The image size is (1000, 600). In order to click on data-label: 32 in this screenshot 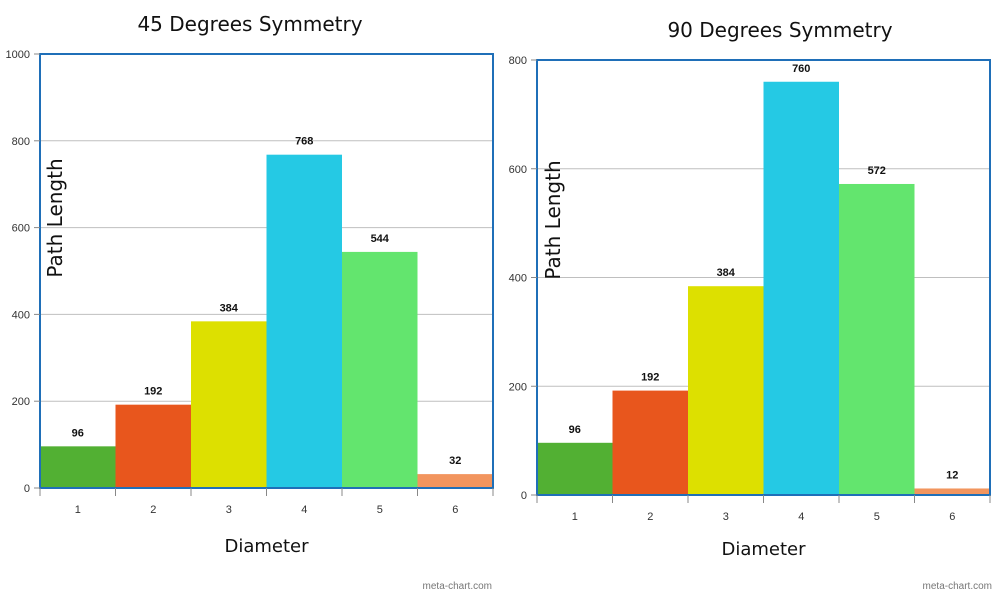, I will do `click(455, 461)`.